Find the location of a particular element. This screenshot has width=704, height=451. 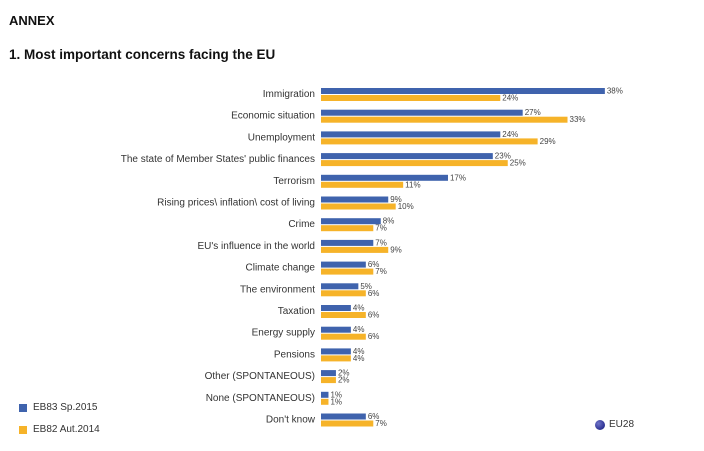

value-label: 25% is located at coordinates (518, 163).